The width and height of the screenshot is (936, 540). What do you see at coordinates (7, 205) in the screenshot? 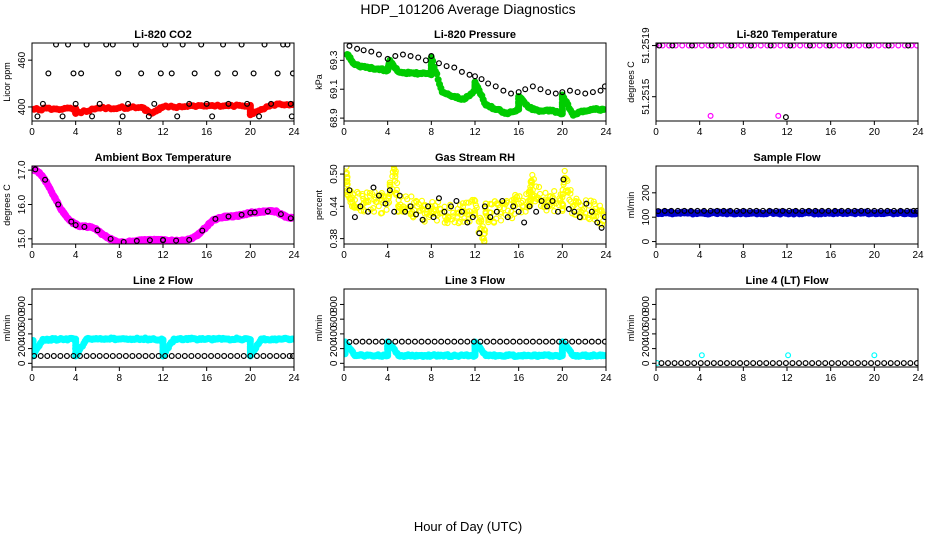
I see `y-axis-label: degrees C` at bounding box center [7, 205].